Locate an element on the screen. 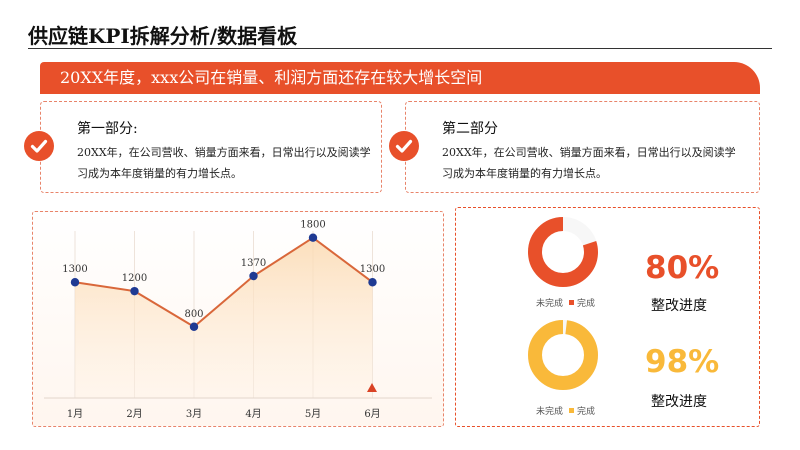 The width and height of the screenshot is (800, 450). triangle-marker-icon is located at coordinates (372, 387).